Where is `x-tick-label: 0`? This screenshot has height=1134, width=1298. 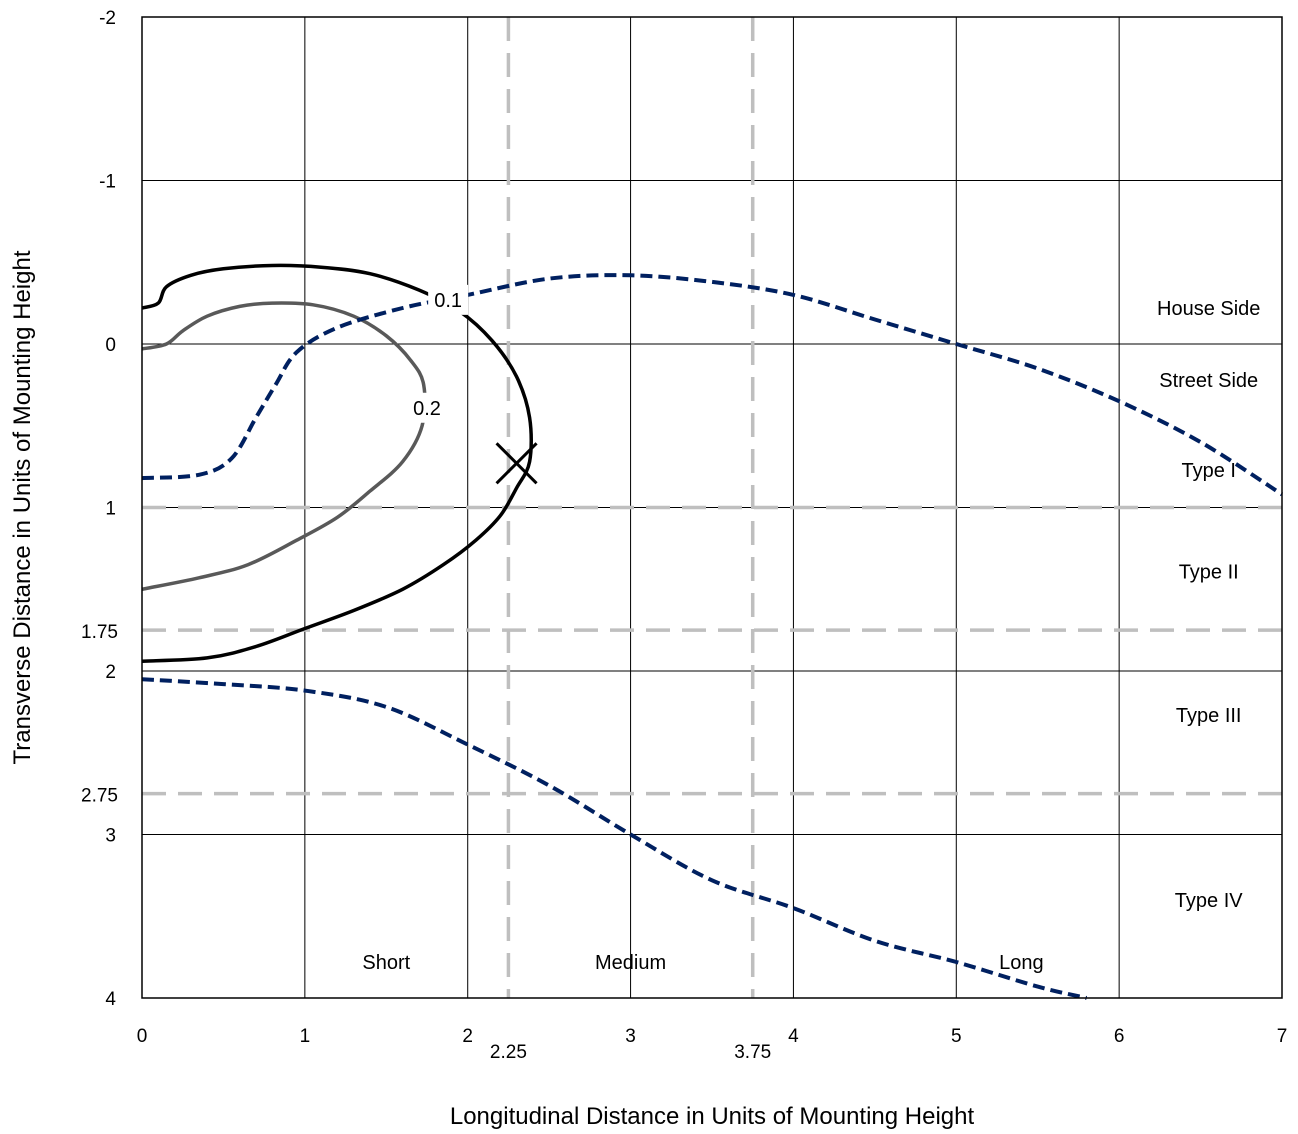 x-tick-label: 0 is located at coordinates (142, 1036).